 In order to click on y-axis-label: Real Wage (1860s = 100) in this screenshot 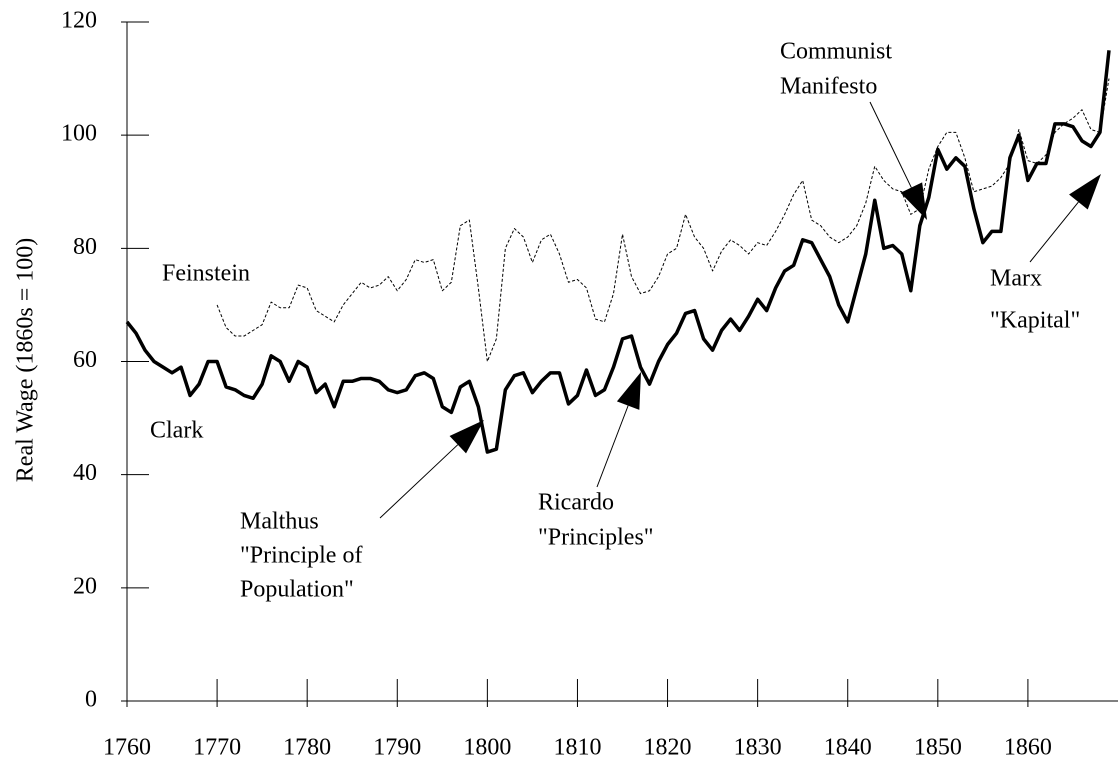, I will do `click(26, 360)`.